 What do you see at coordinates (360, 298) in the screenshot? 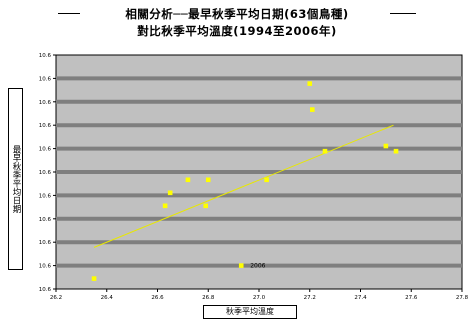
I see `x-tick-label: 27.4` at bounding box center [360, 298].